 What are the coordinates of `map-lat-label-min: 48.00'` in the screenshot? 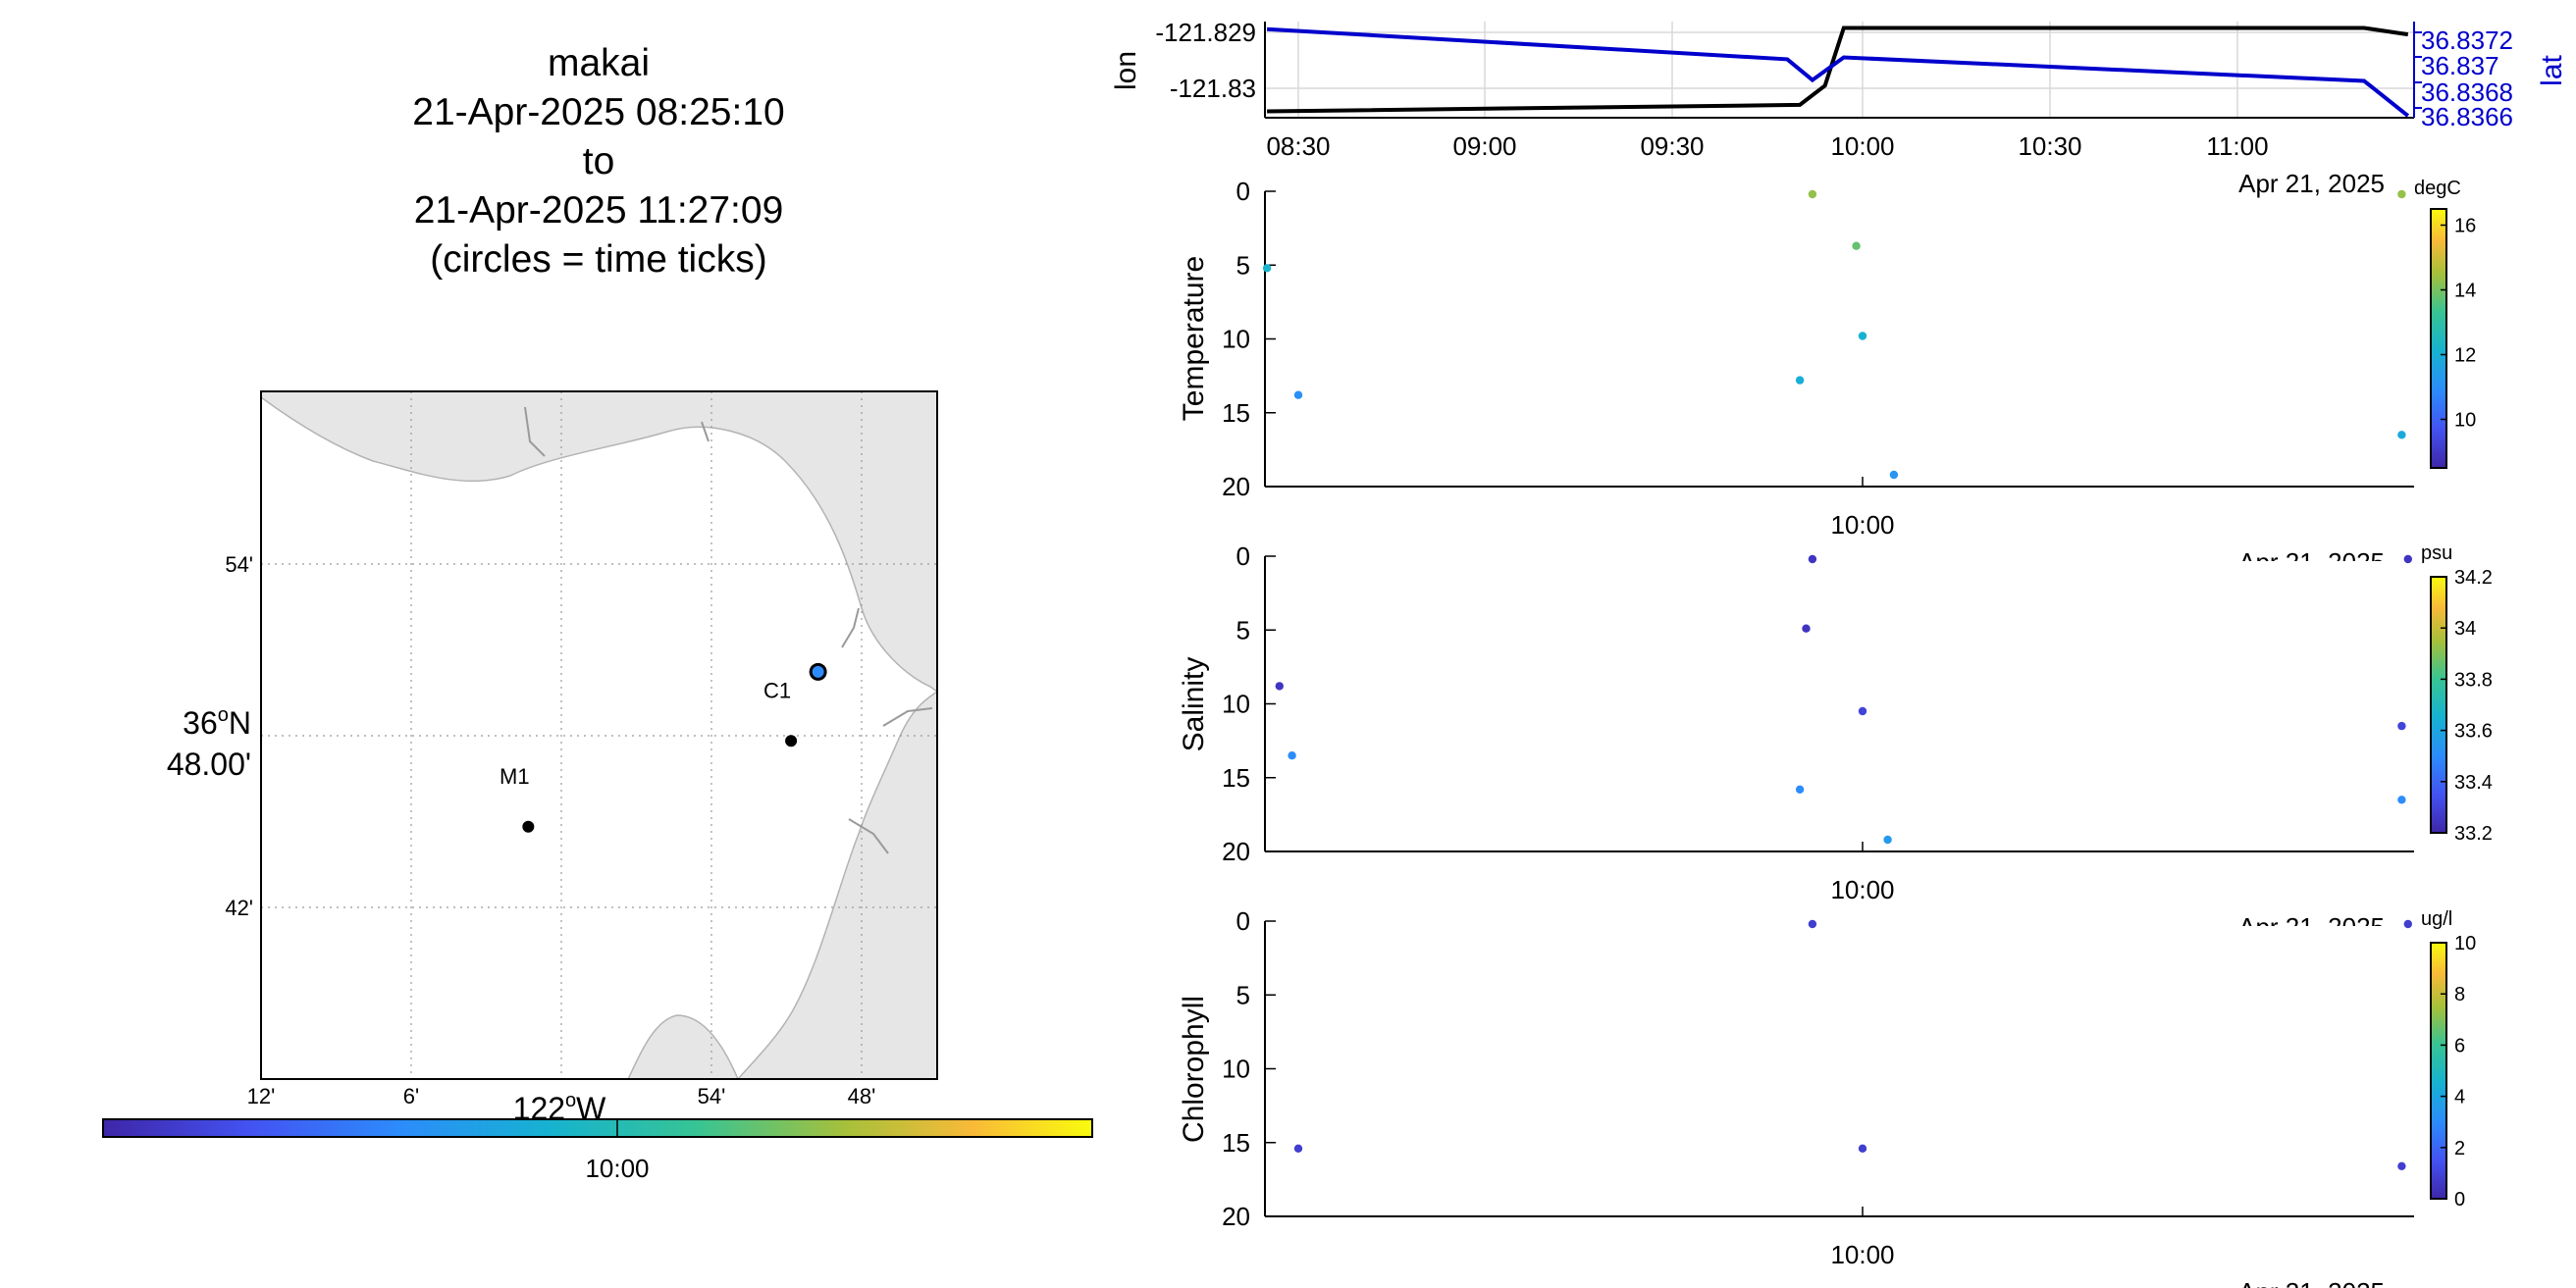 It's located at (209, 764).